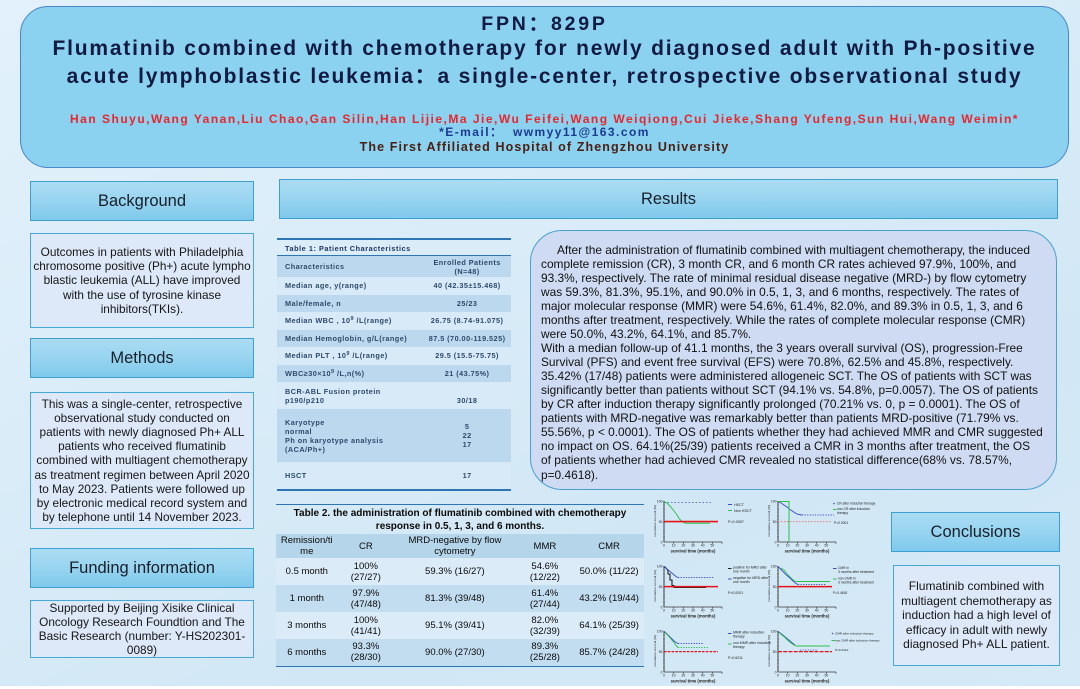 Image resolution: width=1080 pixels, height=689 pixels. I want to click on svg-text: P=0.0001, so click(841, 523).